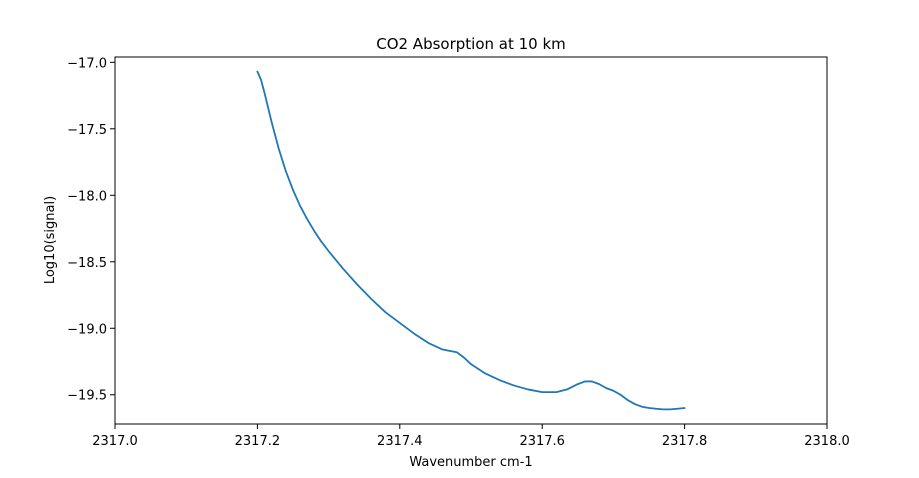  I want to click on x-tick-label: 2318.0, so click(827, 441).